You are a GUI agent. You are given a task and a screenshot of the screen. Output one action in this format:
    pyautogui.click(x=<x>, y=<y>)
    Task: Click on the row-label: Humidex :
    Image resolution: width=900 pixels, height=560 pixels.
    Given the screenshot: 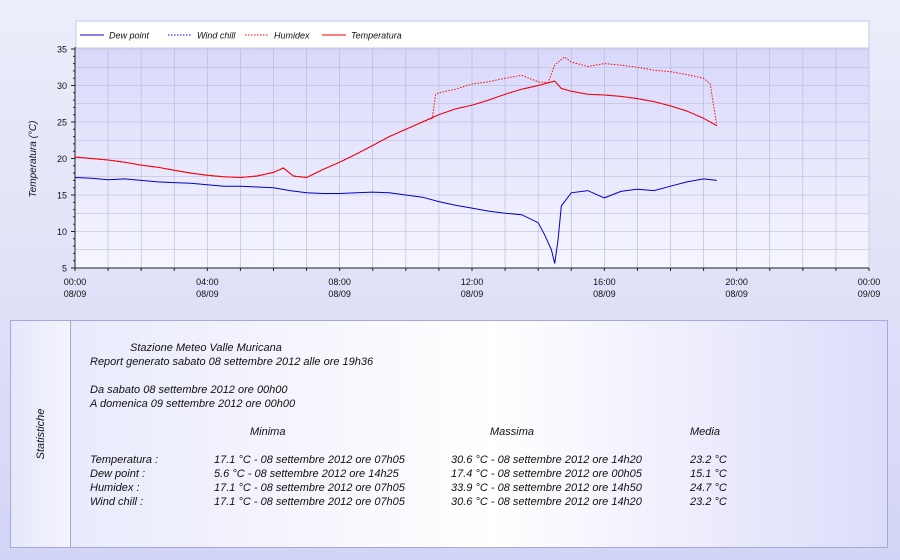 What is the action you would take?
    pyautogui.click(x=115, y=488)
    